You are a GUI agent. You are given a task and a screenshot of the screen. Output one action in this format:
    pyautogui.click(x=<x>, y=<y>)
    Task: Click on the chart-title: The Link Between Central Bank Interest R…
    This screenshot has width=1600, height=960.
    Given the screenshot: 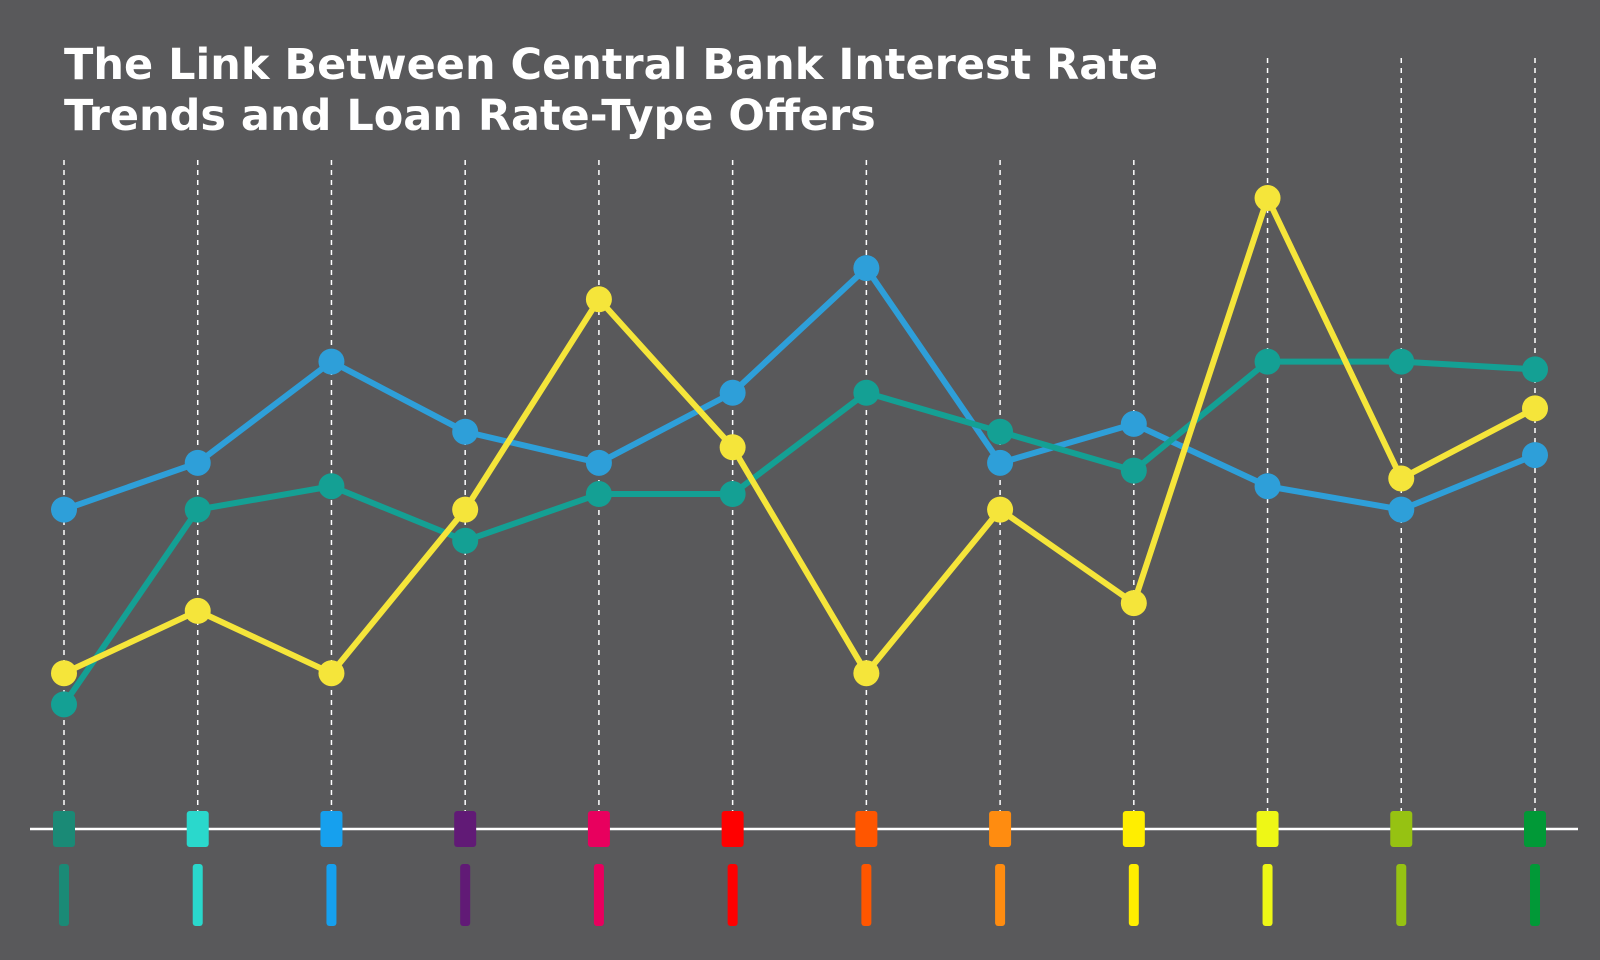 What is the action you would take?
    pyautogui.click(x=714, y=91)
    